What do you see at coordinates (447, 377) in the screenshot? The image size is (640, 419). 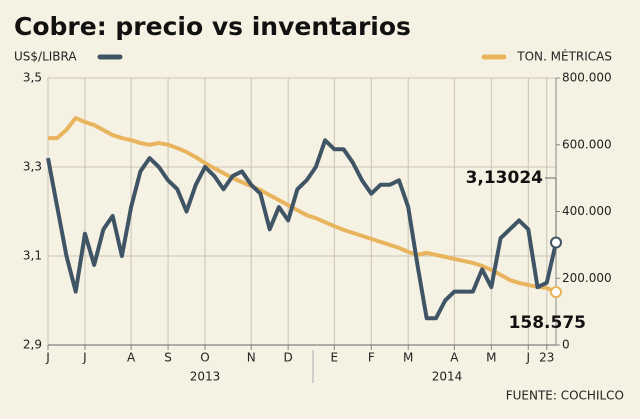 I see `year-label: 2014` at bounding box center [447, 377].